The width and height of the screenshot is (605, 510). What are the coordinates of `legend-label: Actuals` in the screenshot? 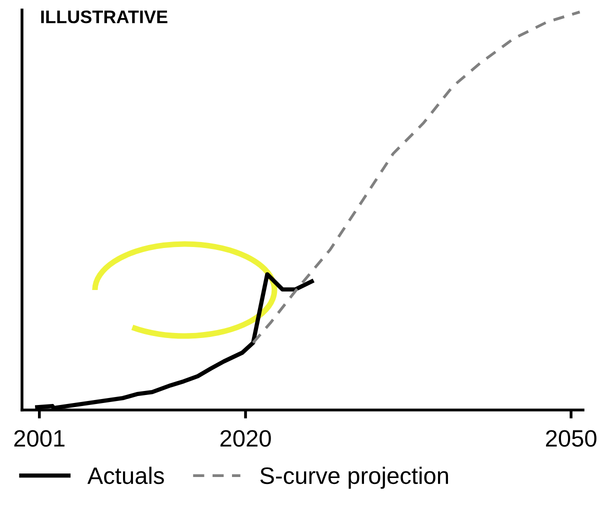 It's located at (125, 475).